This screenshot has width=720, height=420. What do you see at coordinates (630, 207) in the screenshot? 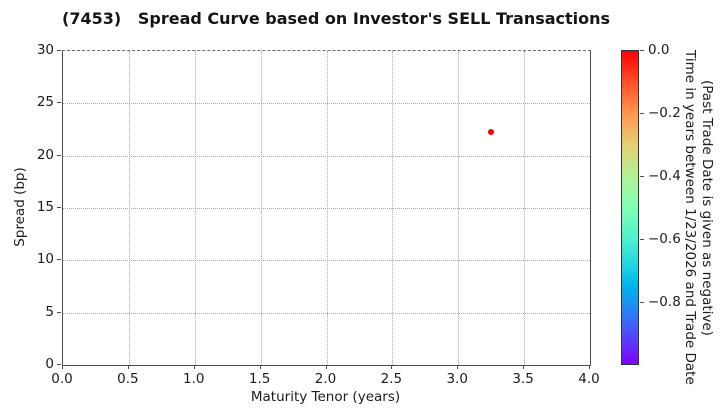
I see `colorbar` at bounding box center [630, 207].